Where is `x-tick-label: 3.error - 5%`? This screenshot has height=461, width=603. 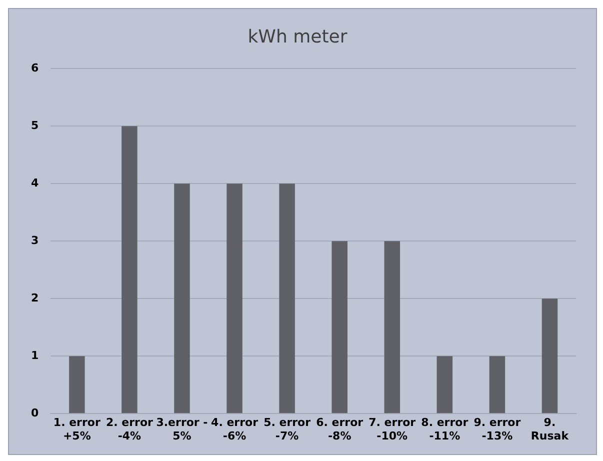
x-tick-label: 3.error - 5% is located at coordinates (182, 429).